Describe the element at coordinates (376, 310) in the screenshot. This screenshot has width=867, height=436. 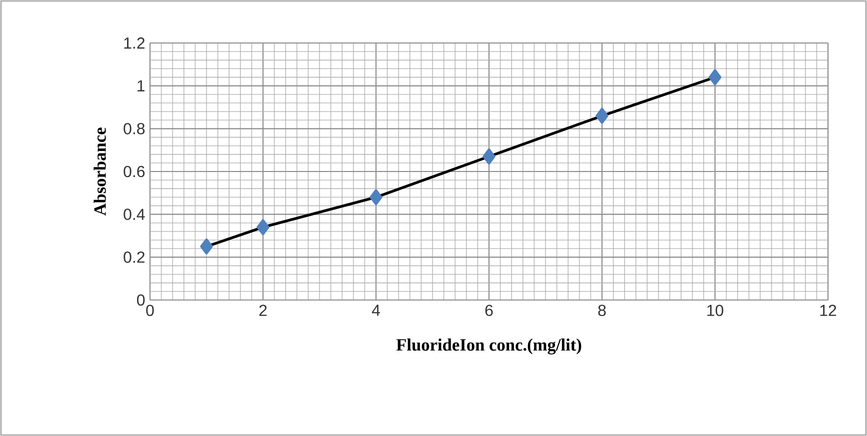
I see `x-tick-label: 4` at that location.